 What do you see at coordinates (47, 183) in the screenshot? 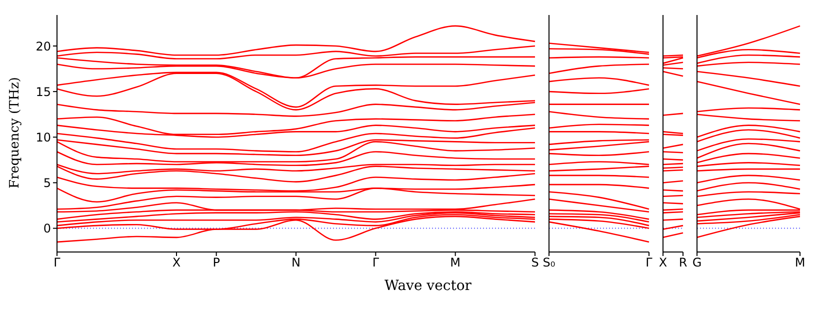
I see `y-tick-label: 5` at bounding box center [47, 183].